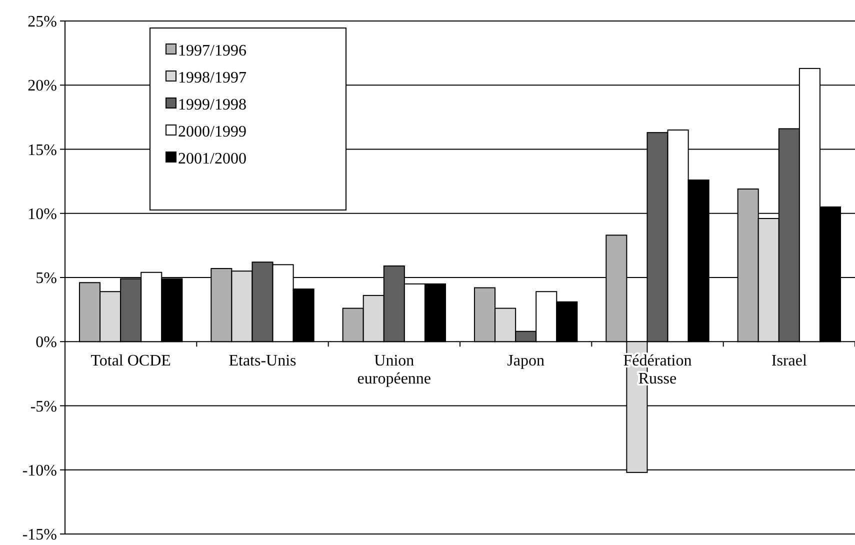 The image size is (855, 545). Describe the element at coordinates (42, 22) in the screenshot. I see `y-tick-label: 25%` at that location.